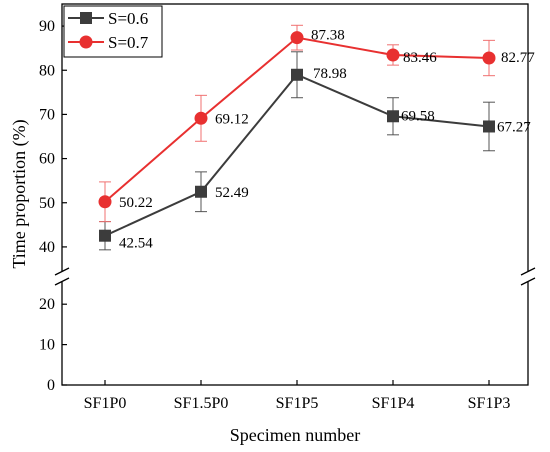 The image size is (550, 452). I want to click on x-tick-label: SF1P5, so click(297, 403).